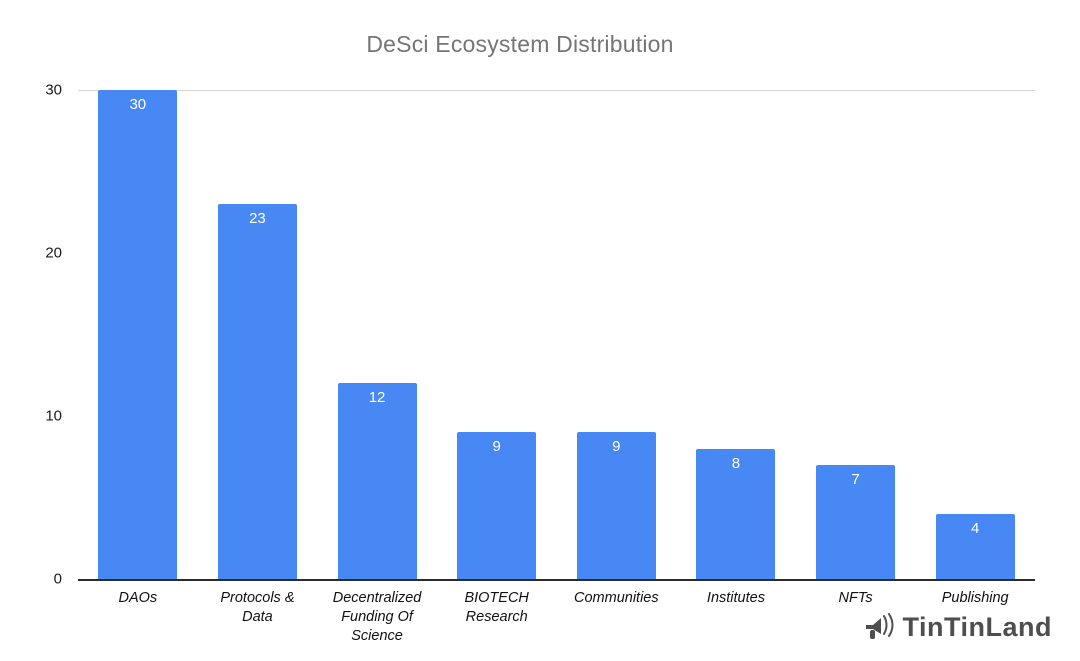  I want to click on x-axis-label: Communities, so click(616, 598).